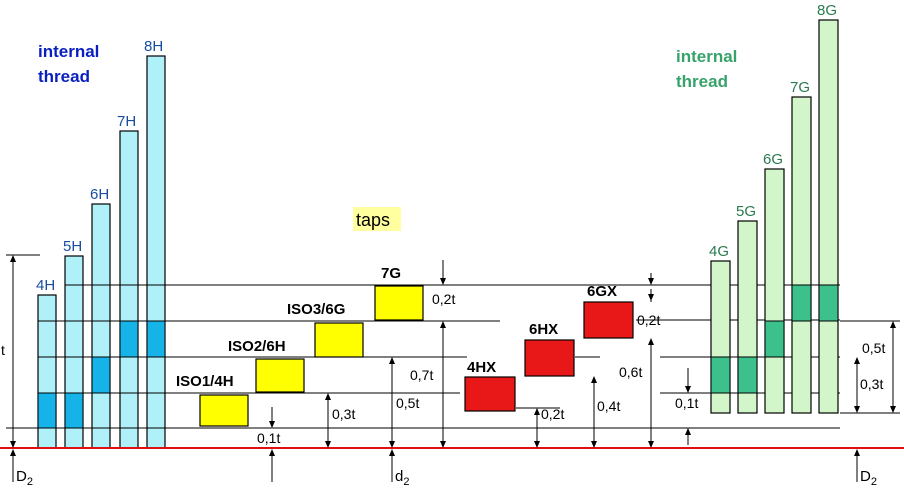 This screenshot has height=494, width=904. What do you see at coordinates (746, 211) in the screenshot?
I see `label-5g: 5G` at bounding box center [746, 211].